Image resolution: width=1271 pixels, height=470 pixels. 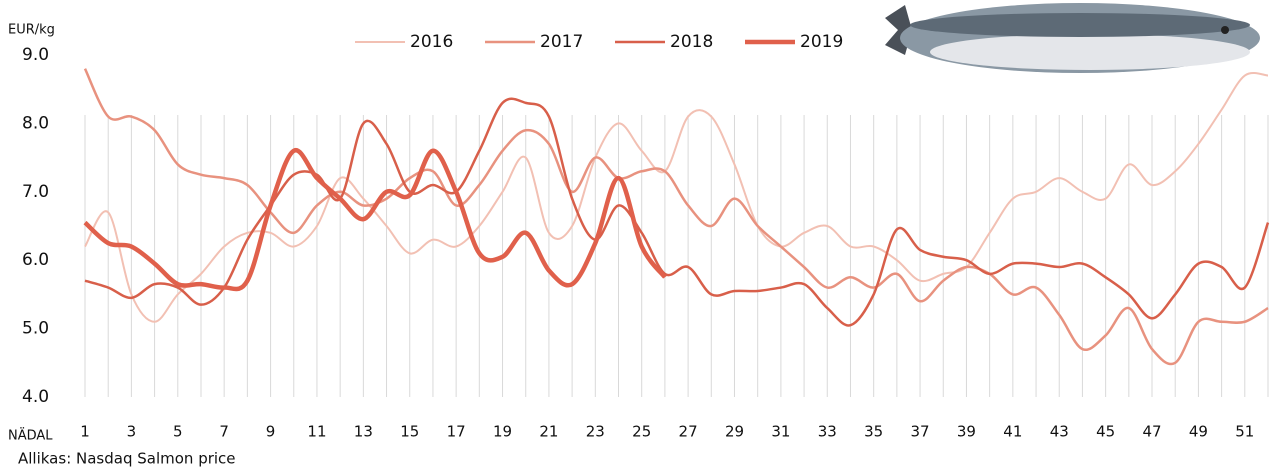 I want to click on legend-label: 2017, so click(x=561, y=42).